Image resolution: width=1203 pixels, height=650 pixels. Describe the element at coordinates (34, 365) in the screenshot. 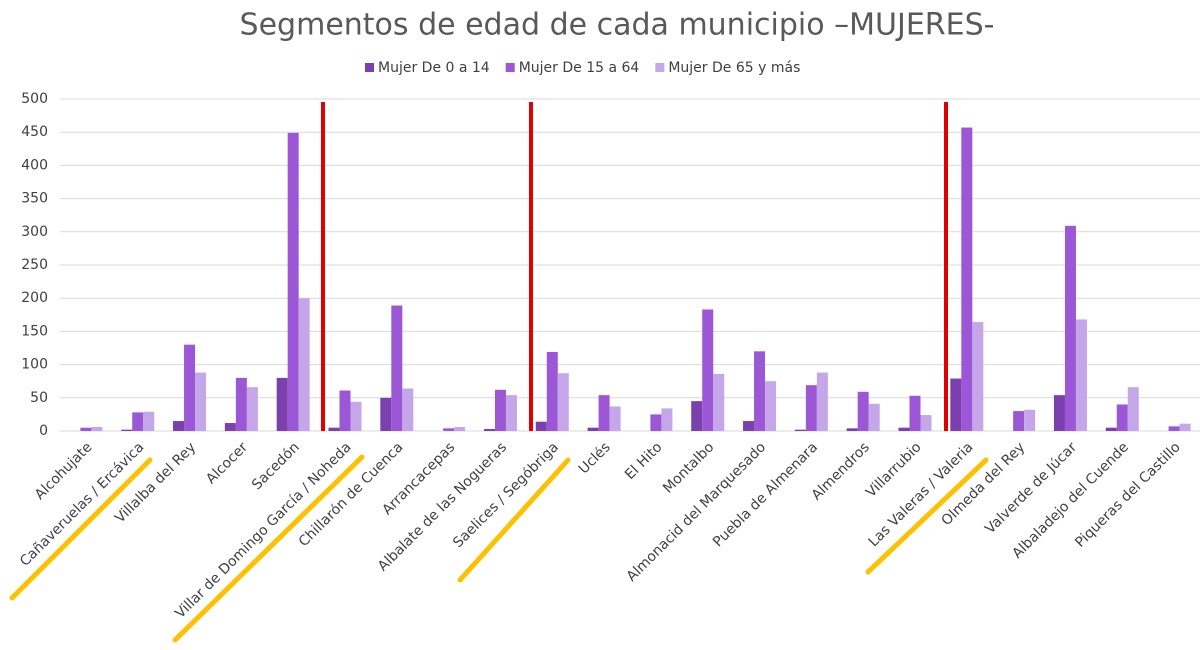

I see `y-tick-label: 100` at that location.